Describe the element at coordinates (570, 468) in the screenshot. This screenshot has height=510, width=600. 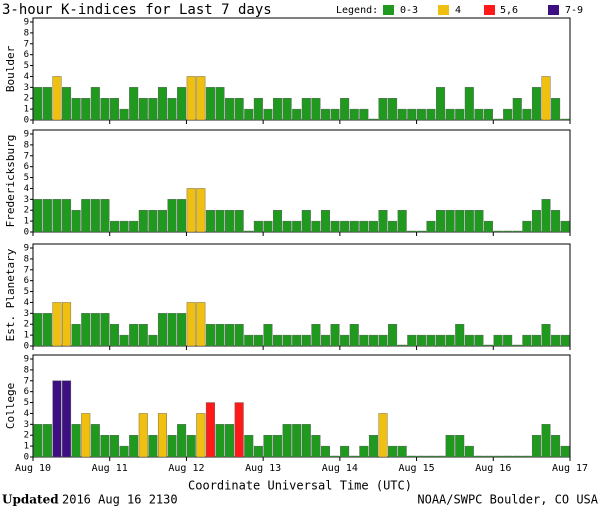
I see `x-tick-label: Aug 17` at that location.